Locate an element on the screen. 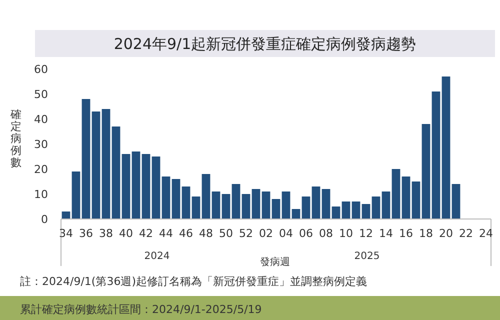 The height and width of the screenshot is (320, 500). x-tick-label: 46 is located at coordinates (186, 233).